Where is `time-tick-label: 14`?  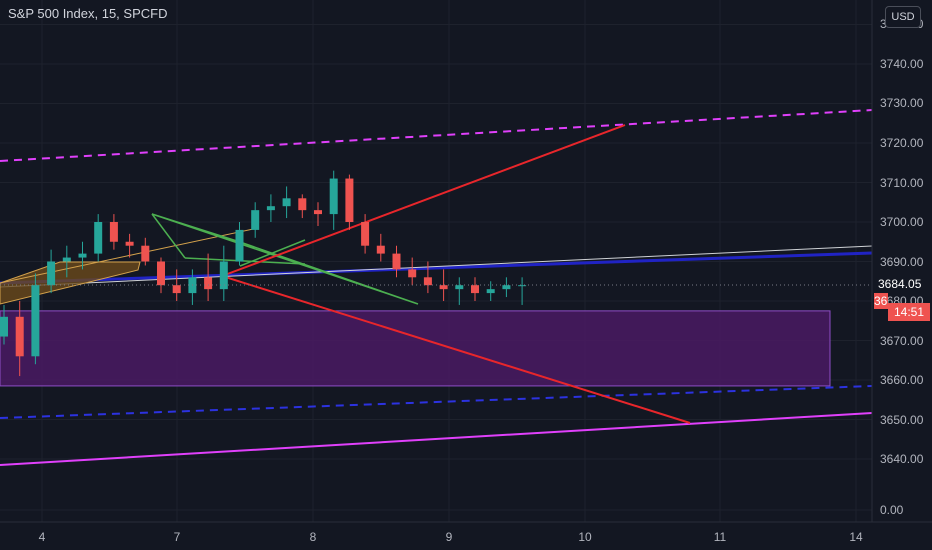 time-tick-label: 14 is located at coordinates (856, 537).